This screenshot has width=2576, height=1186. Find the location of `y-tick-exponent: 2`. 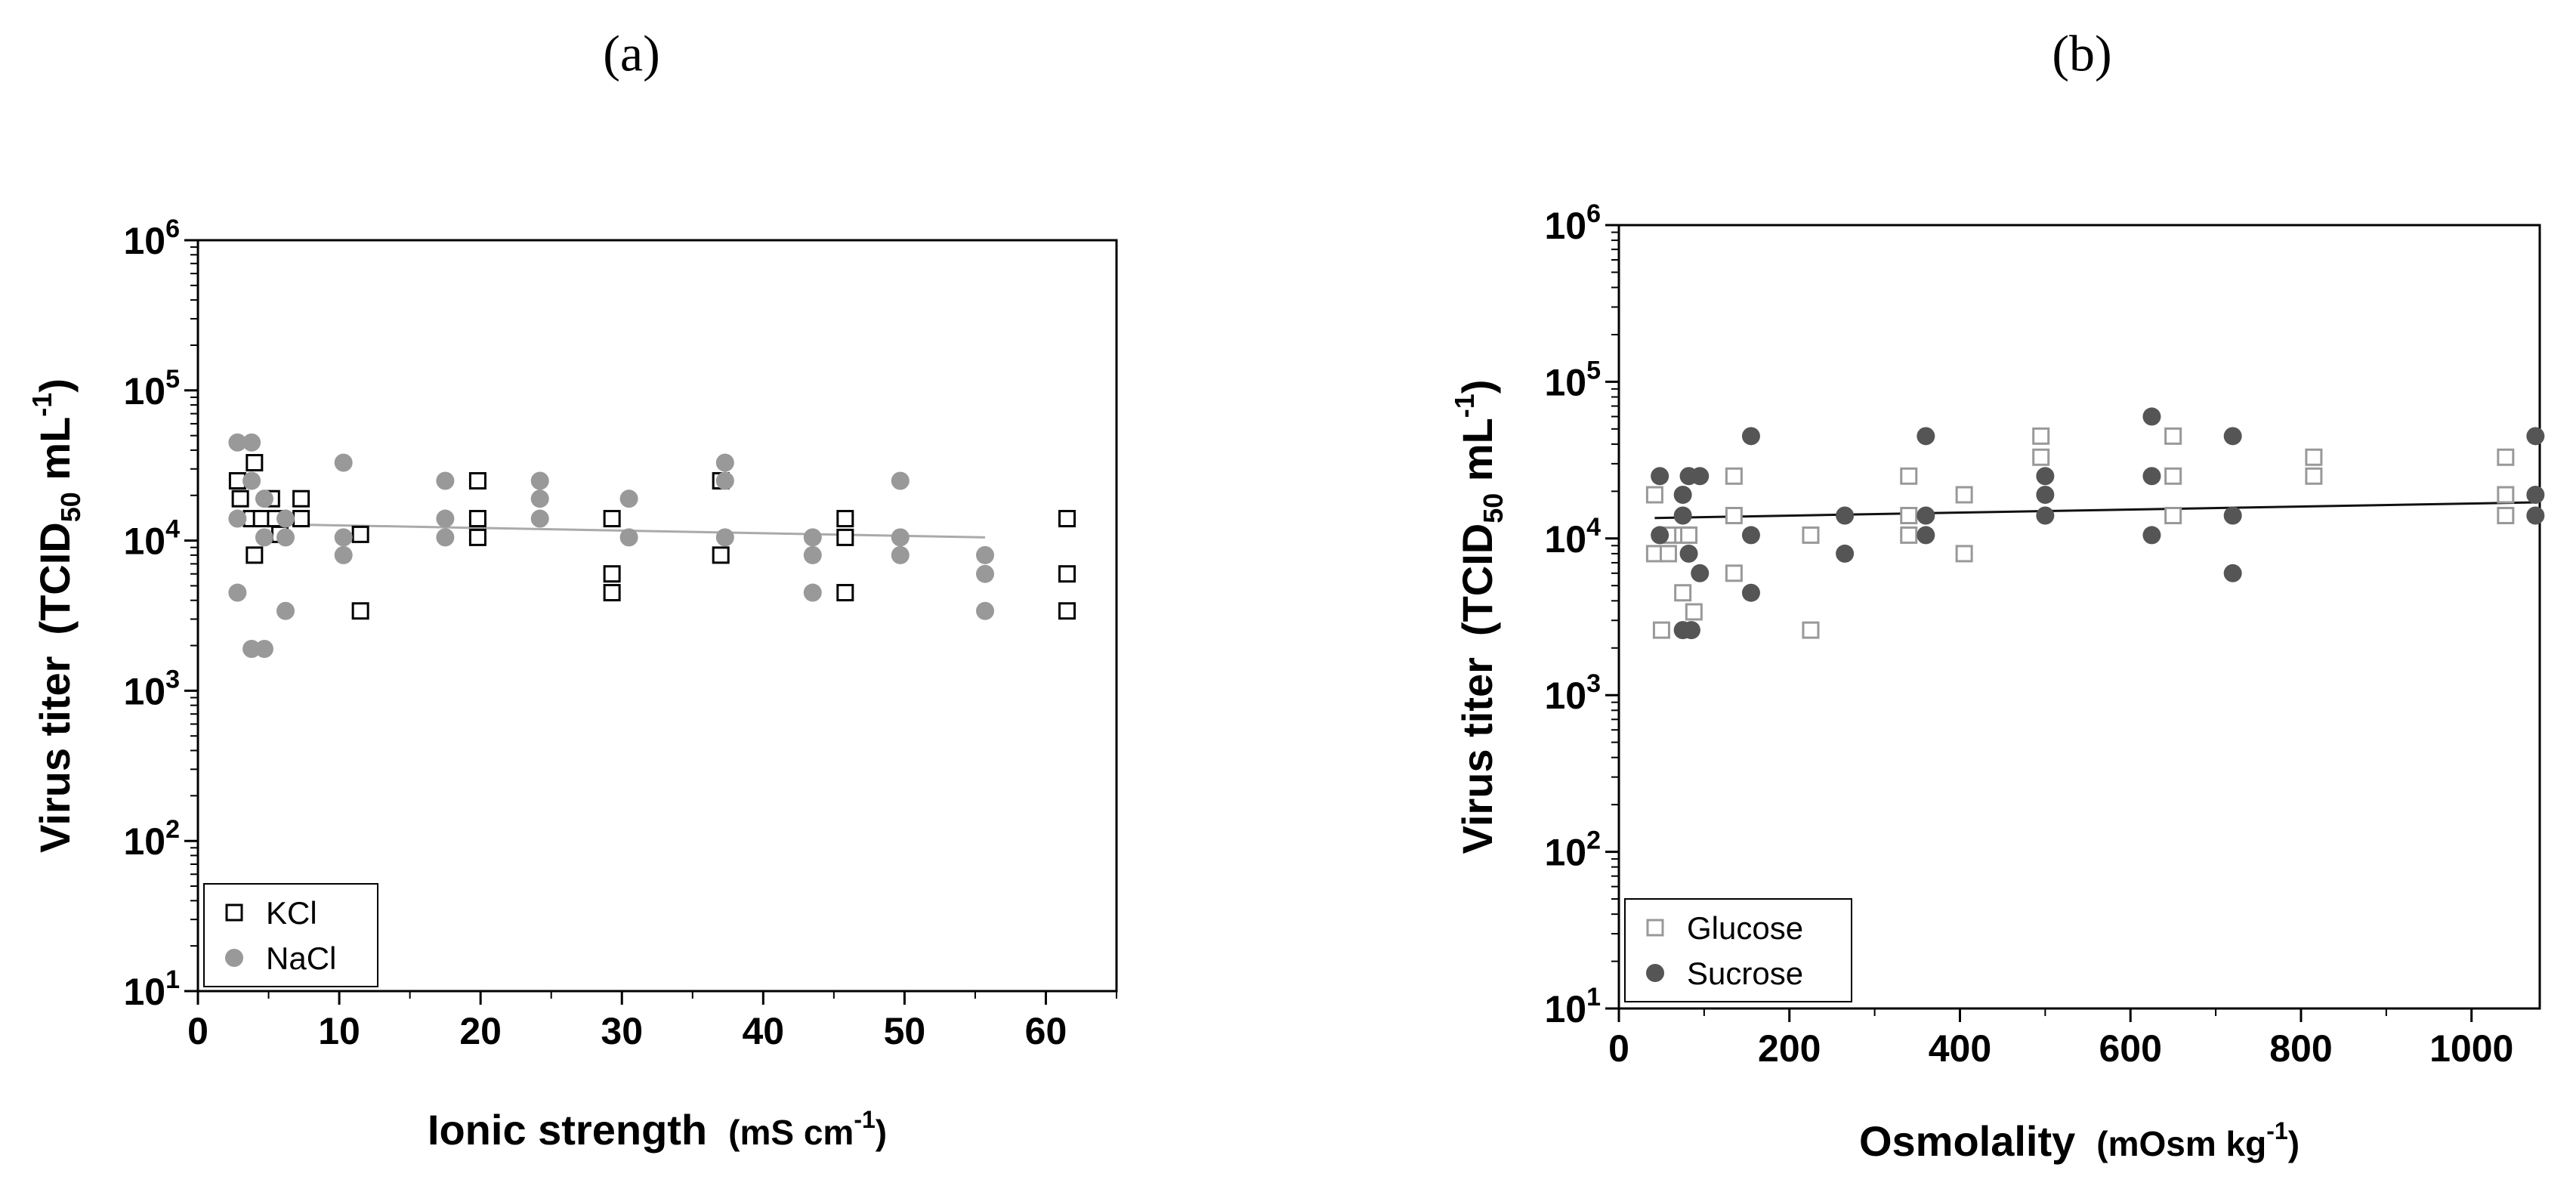

y-tick-exponent: 2 is located at coordinates (172, 830).